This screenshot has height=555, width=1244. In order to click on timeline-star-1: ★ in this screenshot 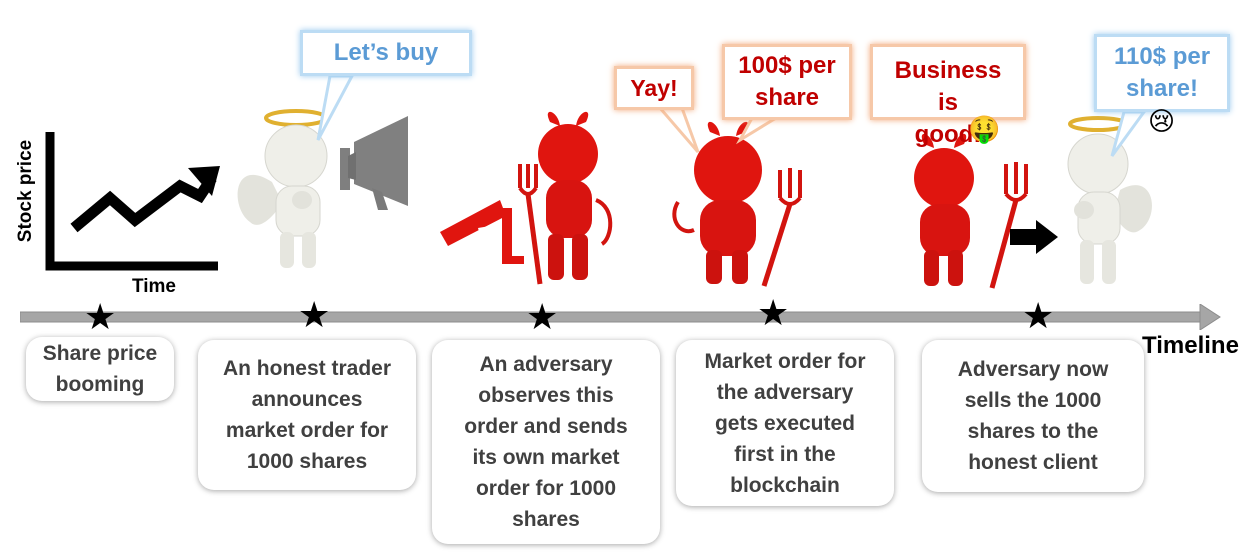, I will do `click(100, 316)`.